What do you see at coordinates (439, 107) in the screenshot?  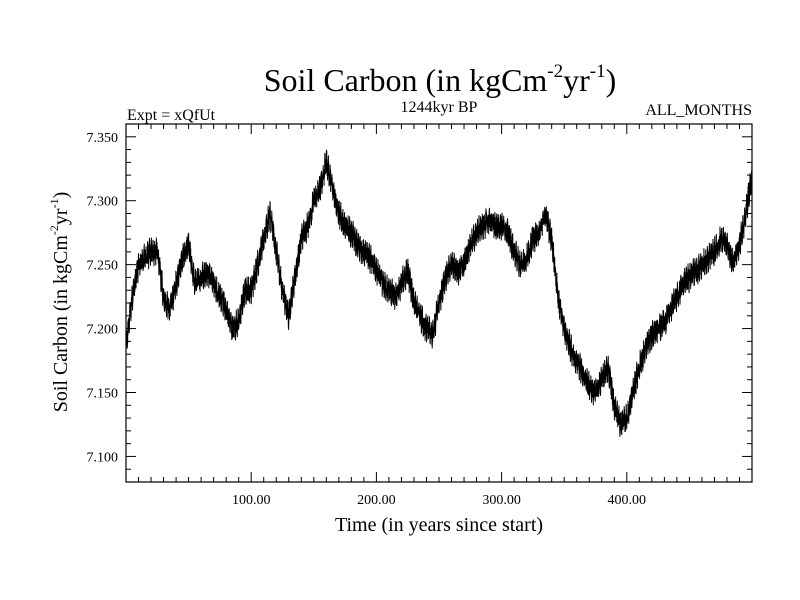 I see `period-label: 1244kyr BP` at bounding box center [439, 107].